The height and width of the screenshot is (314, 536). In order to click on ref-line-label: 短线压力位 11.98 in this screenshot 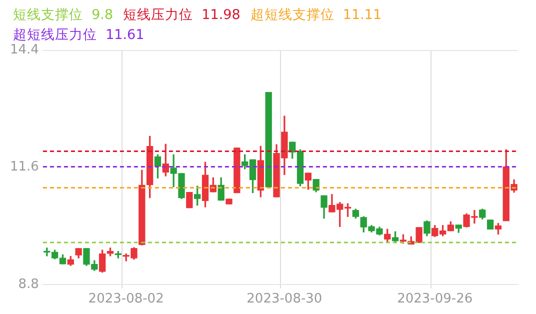, I will do `click(181, 15)`.